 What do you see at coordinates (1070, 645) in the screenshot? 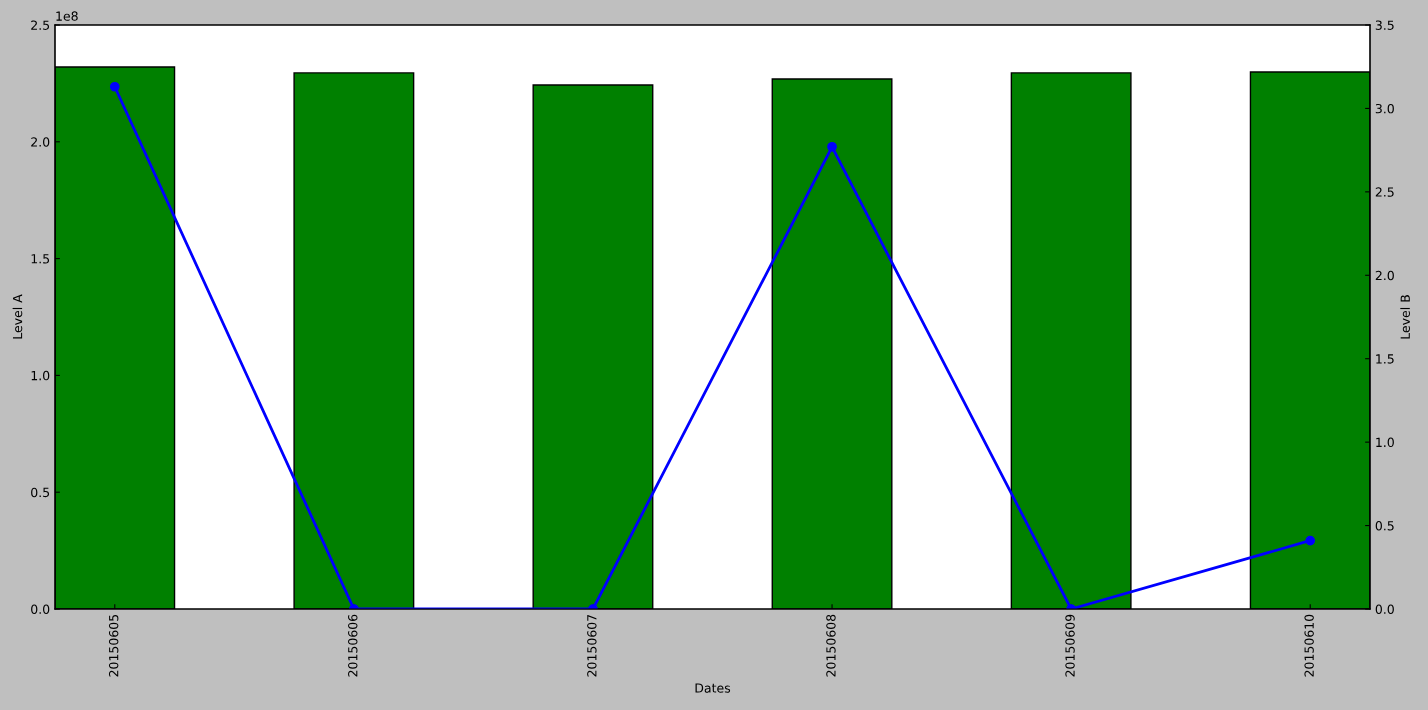
I see `x-tick-label: 20150609` at bounding box center [1070, 645].